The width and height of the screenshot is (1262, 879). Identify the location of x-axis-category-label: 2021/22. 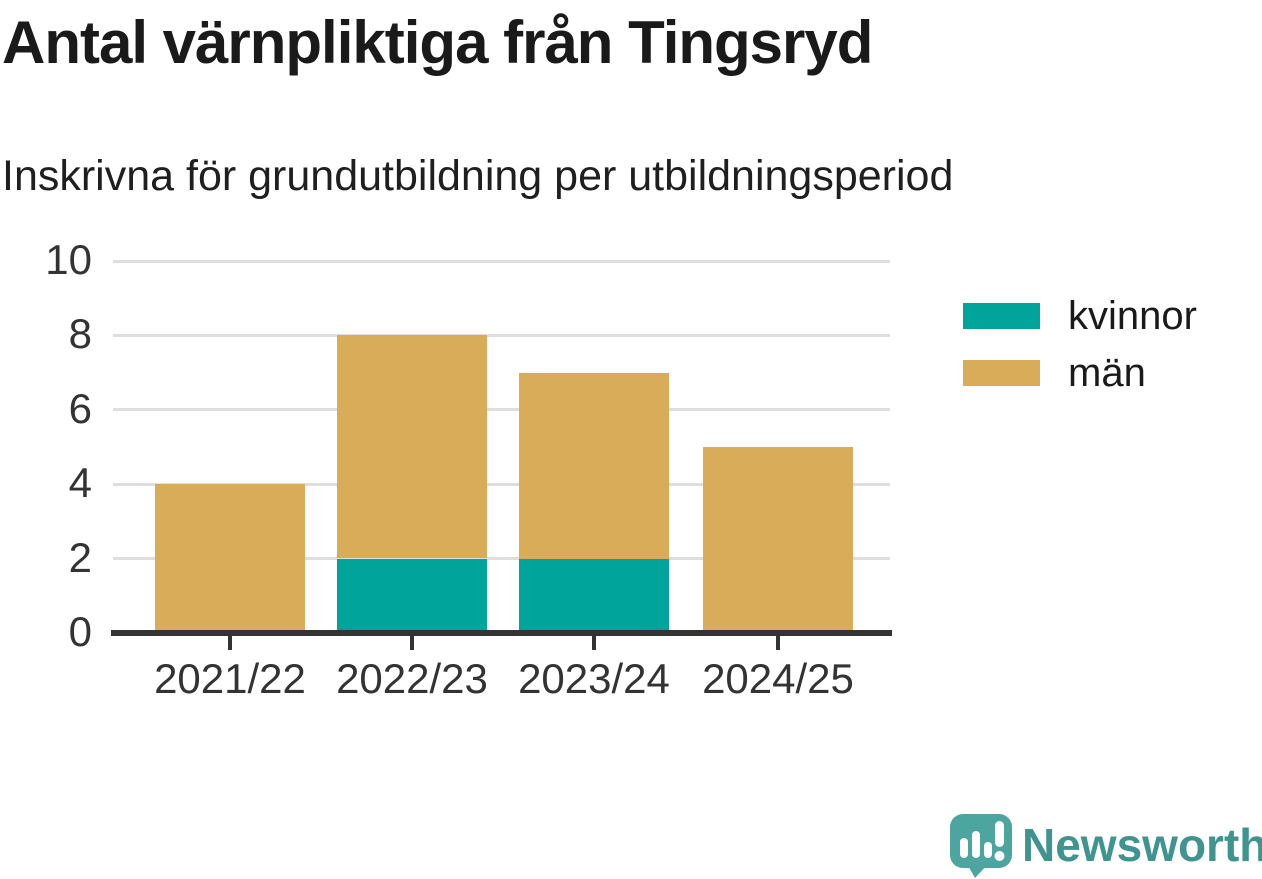
(230, 678).